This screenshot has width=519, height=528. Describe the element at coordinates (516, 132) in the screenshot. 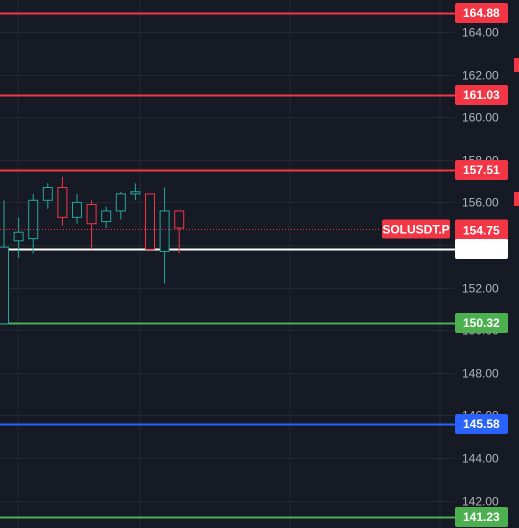

I see `right-edge-markers` at that location.